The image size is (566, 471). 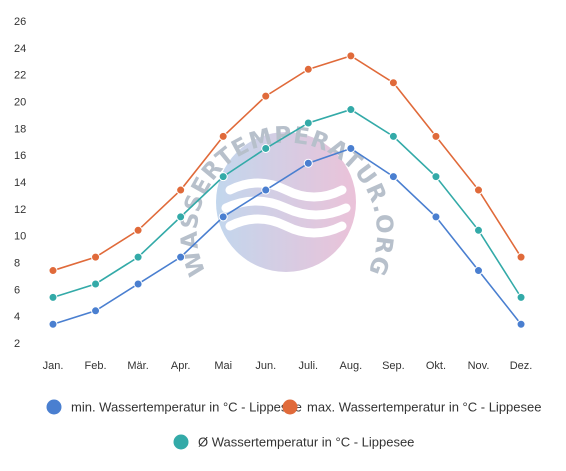 I want to click on y-tick-label: 14, so click(x=20, y=183).